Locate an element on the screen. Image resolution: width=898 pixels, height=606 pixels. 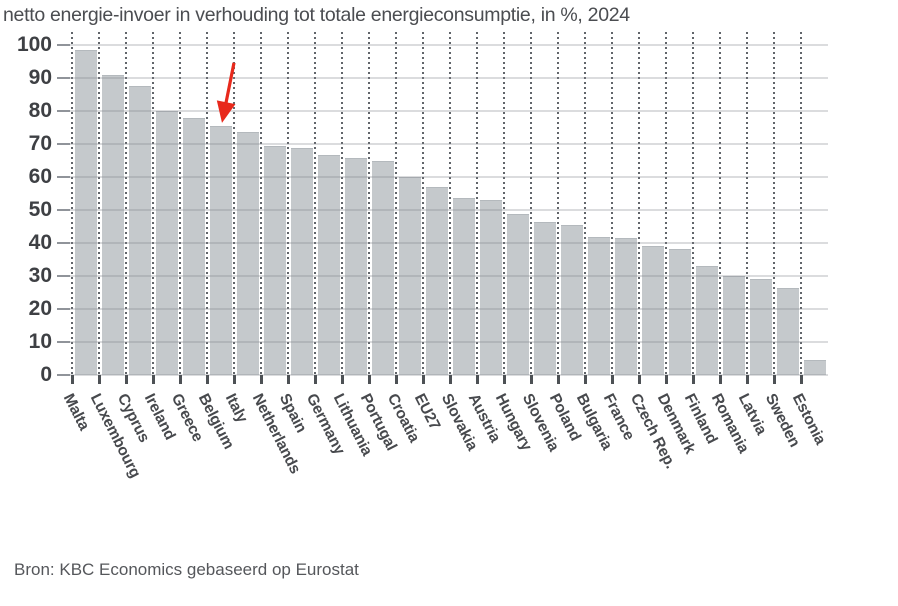
bar-netherlands is located at coordinates (274, 260).